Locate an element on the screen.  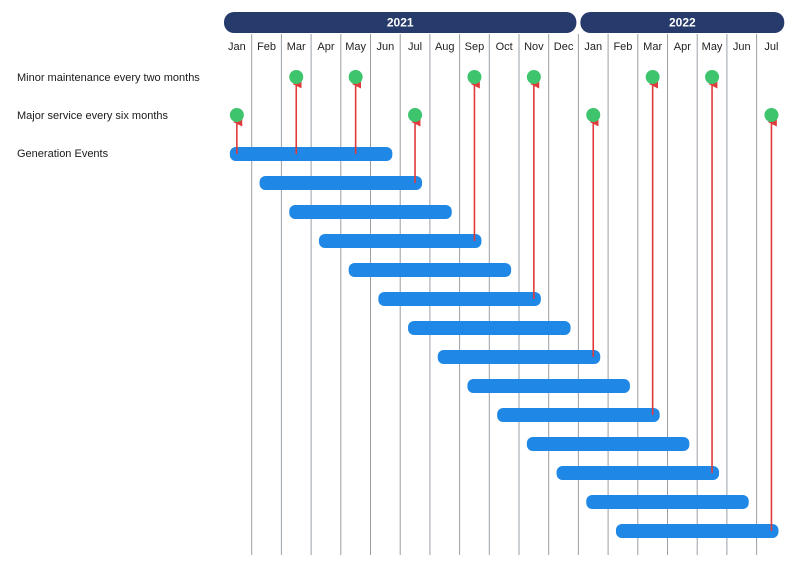
month-label: Sep is located at coordinates (475, 47).